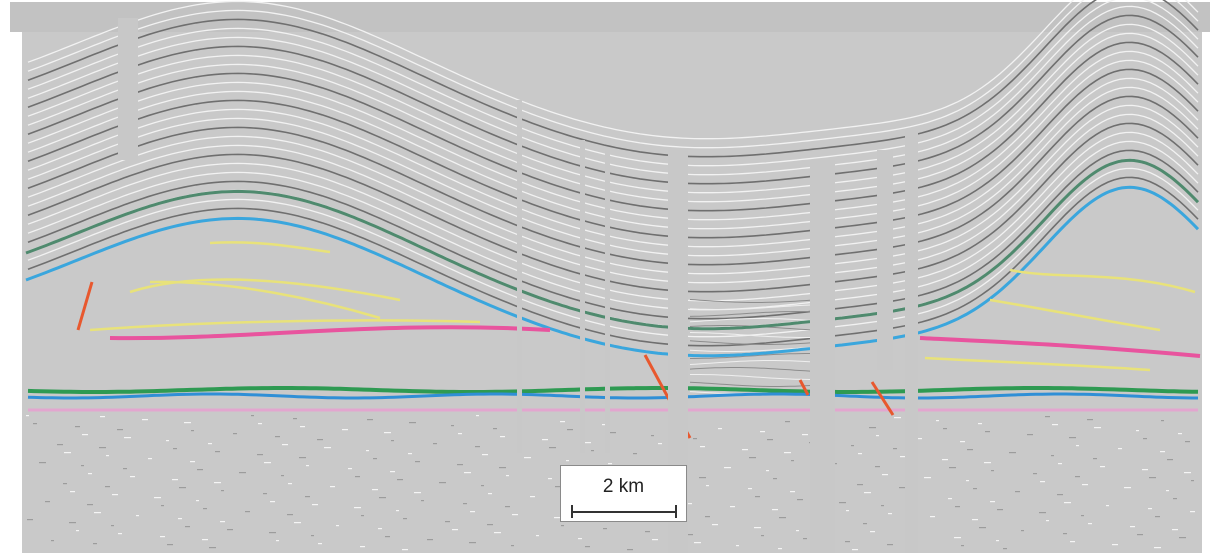 This screenshot has height=560, width=1215. Describe the element at coordinates (85, 306) in the screenshot. I see `fault-line` at that location.